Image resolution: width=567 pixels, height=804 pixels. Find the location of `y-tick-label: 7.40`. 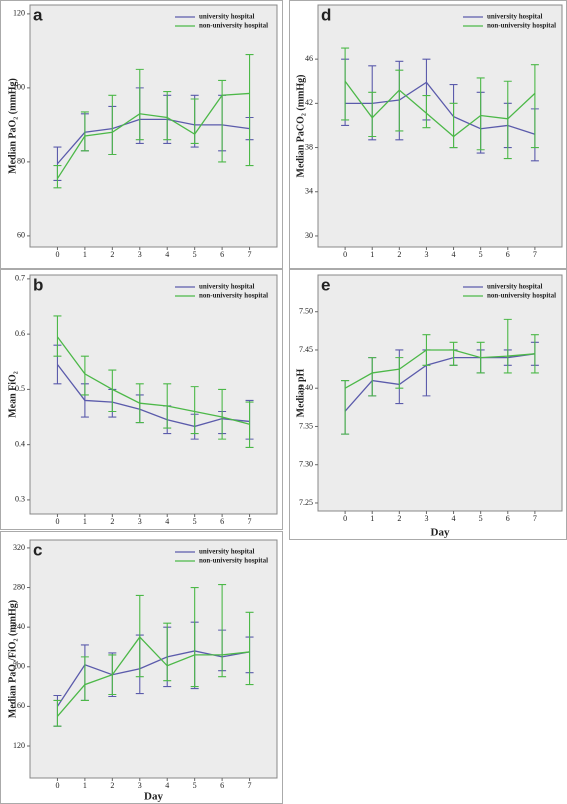

y-tick-label: 7.40 is located at coordinates (306, 387).